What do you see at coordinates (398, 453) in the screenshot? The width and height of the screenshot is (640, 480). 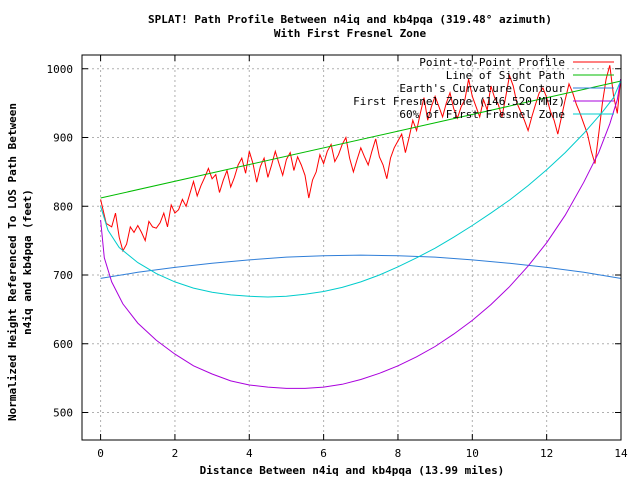 I see `x-tick-label: 8` at bounding box center [398, 453].